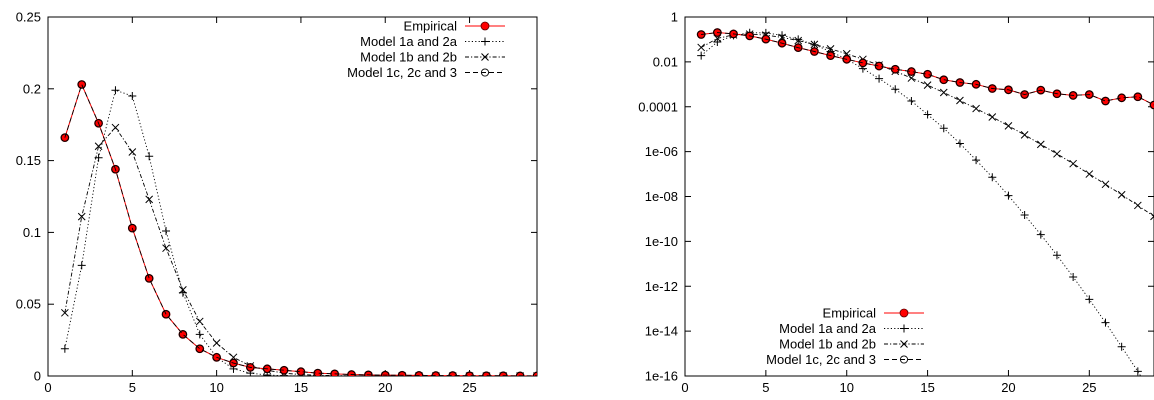 The image size is (1154, 400). I want to click on chart1-x-tick-label: 10, so click(216, 387).